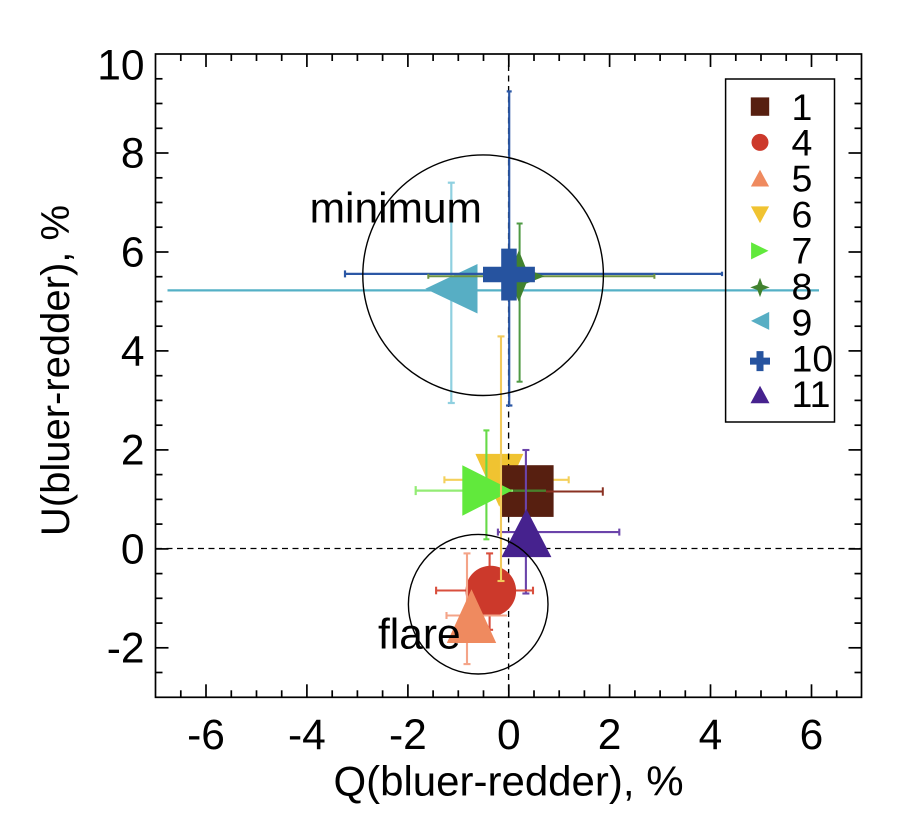  I want to click on svg-text: -6, so click(206, 735).